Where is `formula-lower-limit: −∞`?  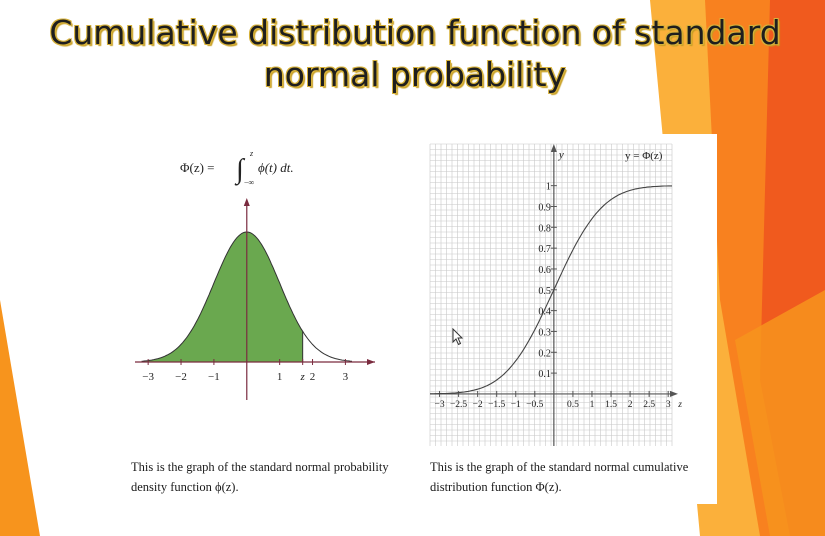 formula-lower-limit: −∞ is located at coordinates (249, 182).